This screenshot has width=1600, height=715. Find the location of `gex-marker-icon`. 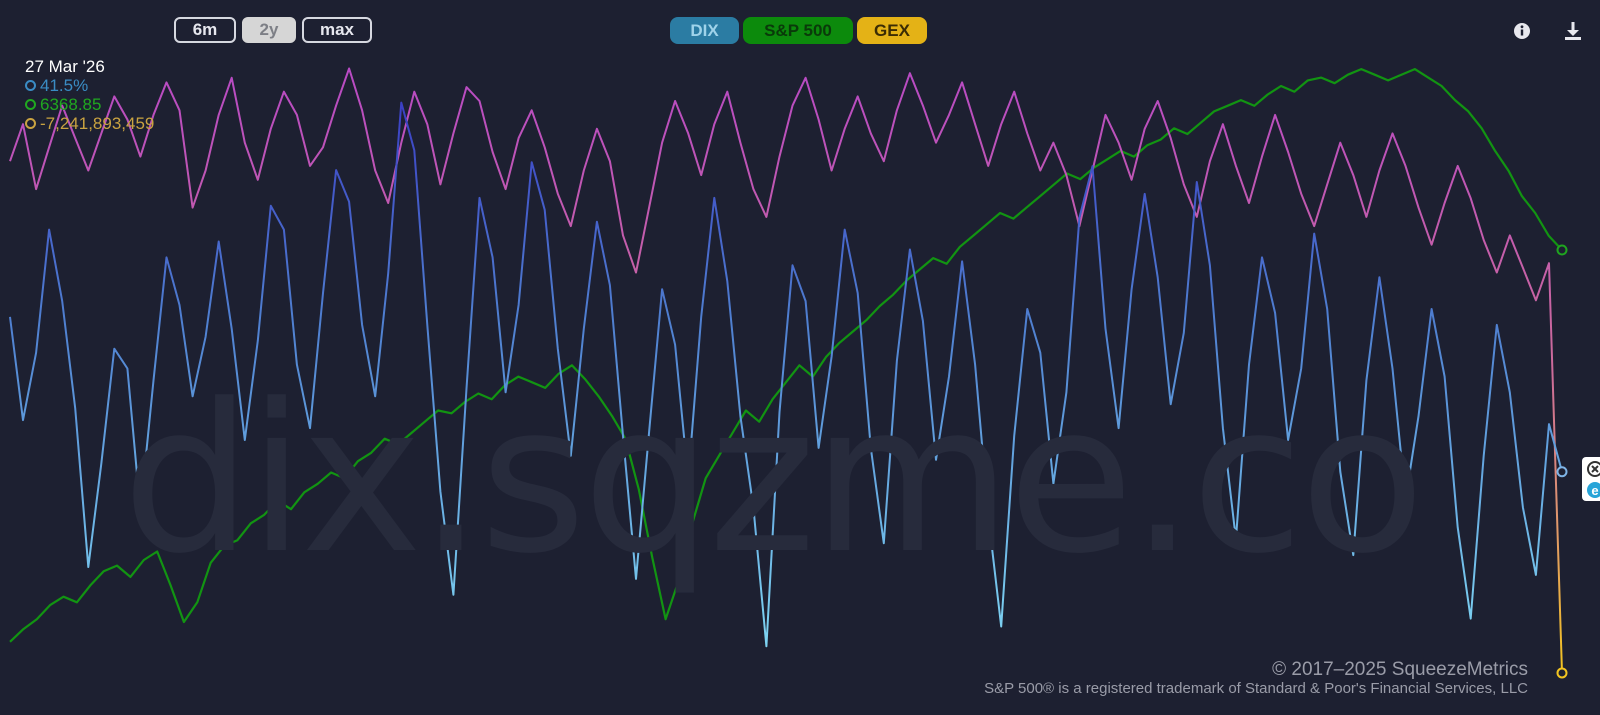

gex-marker-icon is located at coordinates (30, 123).